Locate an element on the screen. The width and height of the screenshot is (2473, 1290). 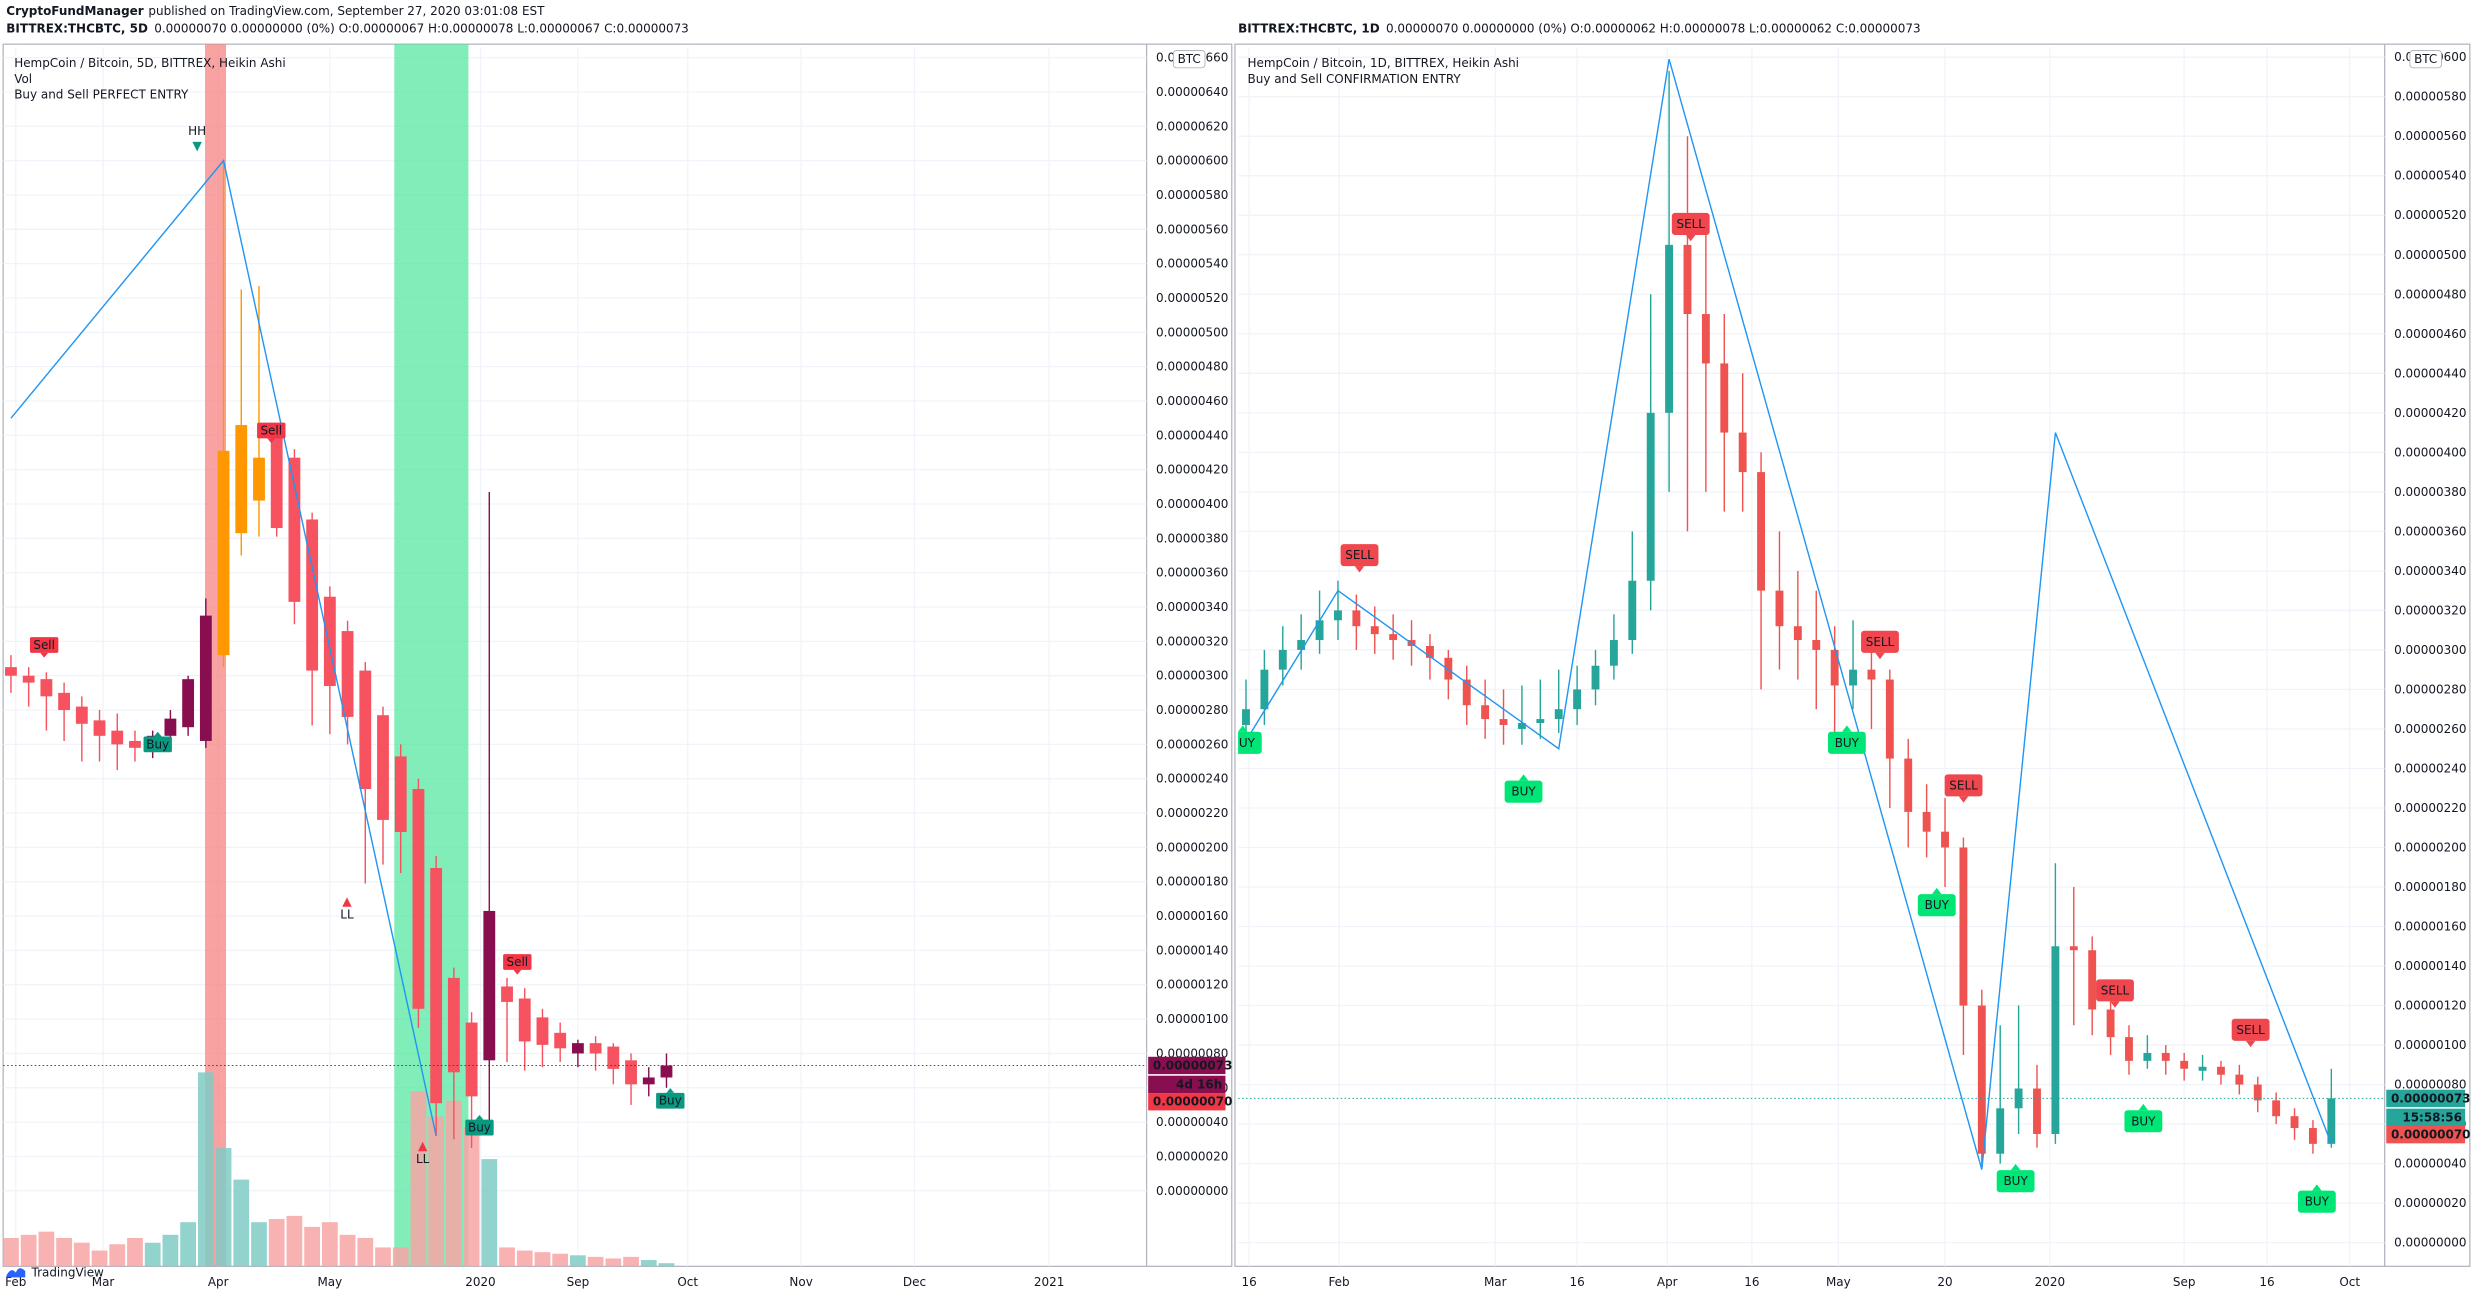
y-tick-label: 0.00000420 is located at coordinates (1192, 470).